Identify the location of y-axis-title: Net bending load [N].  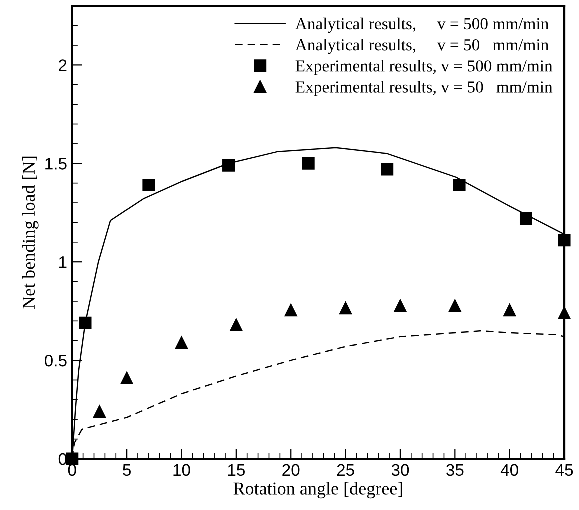
(30, 233).